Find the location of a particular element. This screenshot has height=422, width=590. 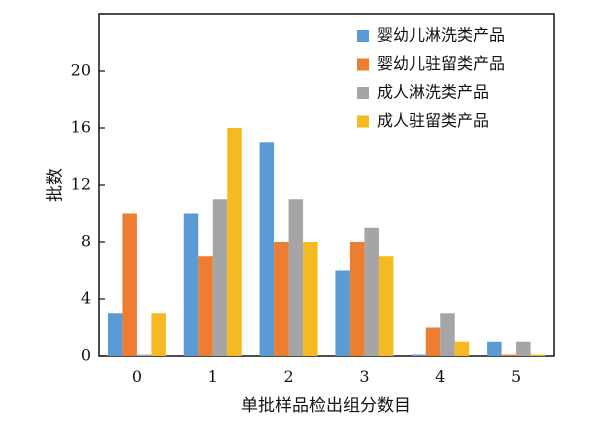

x-tick-label: 3 is located at coordinates (364, 376).